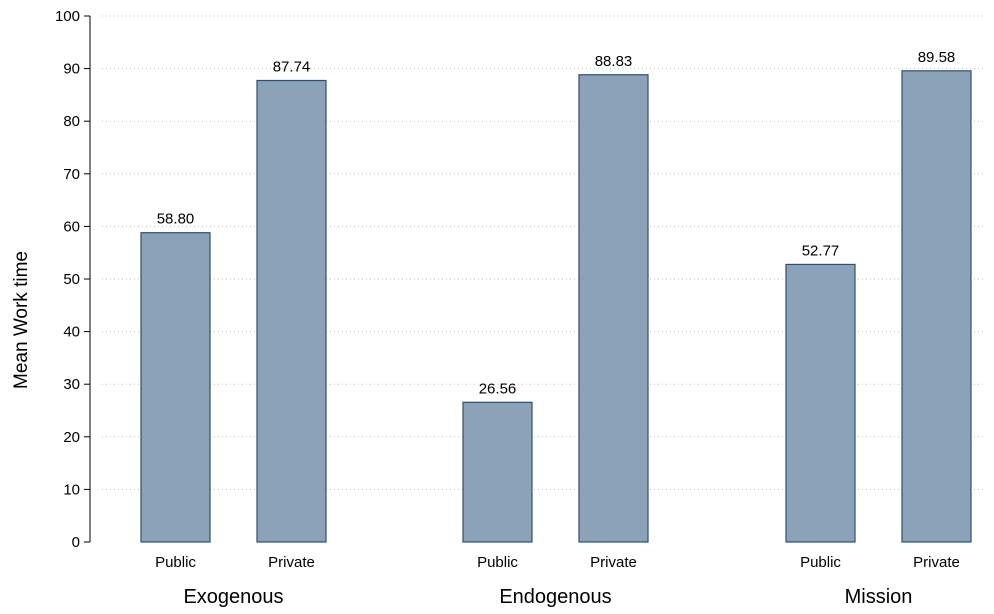 This screenshot has width=994, height=614. I want to click on y-tick-label: 30, so click(71, 384).